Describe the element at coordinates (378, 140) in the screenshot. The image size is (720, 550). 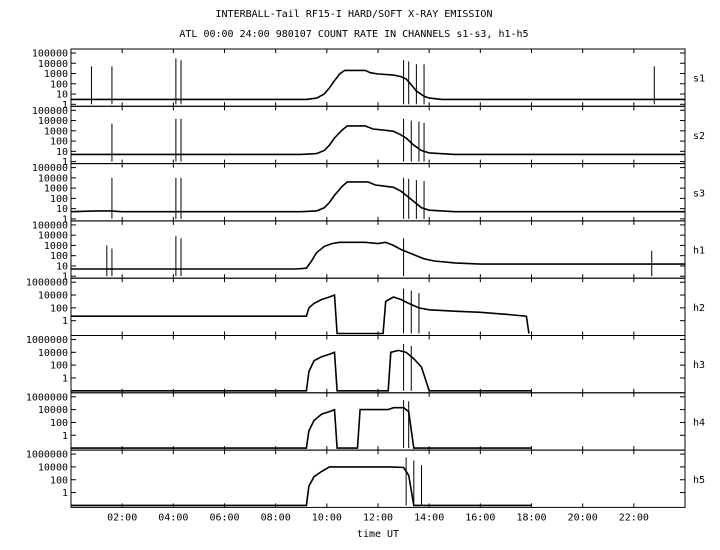
I see `series-line-s2` at that location.